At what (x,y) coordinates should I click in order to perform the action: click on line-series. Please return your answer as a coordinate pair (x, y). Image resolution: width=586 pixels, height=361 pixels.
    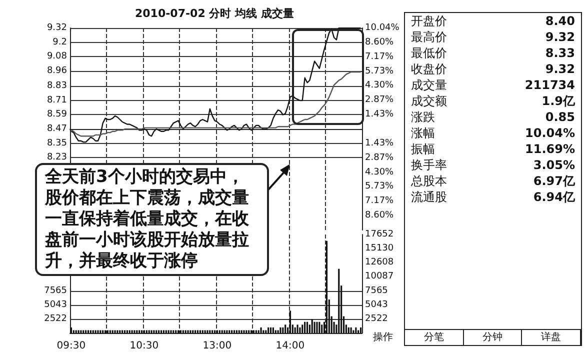
    Looking at the image, I should click on (216, 104).